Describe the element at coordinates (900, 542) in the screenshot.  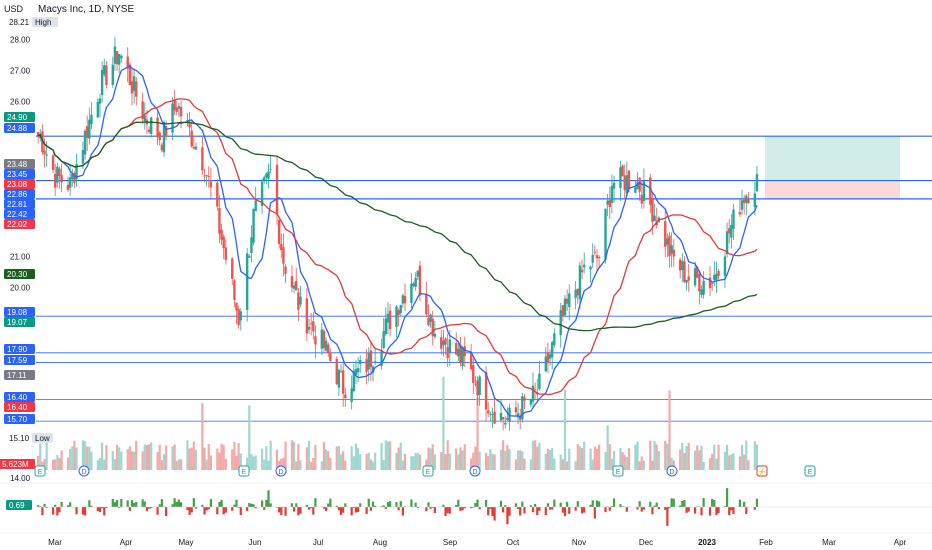
I see `time-tick: Apr` at that location.